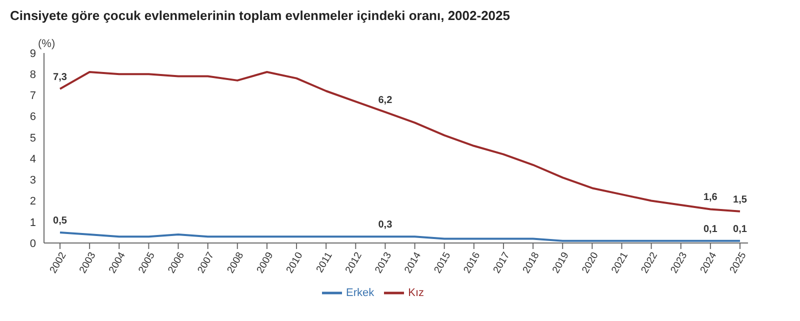 Image resolution: width=800 pixels, height=321 pixels. What do you see at coordinates (740, 200) in the screenshot?
I see `data-label: 1,5` at bounding box center [740, 200].